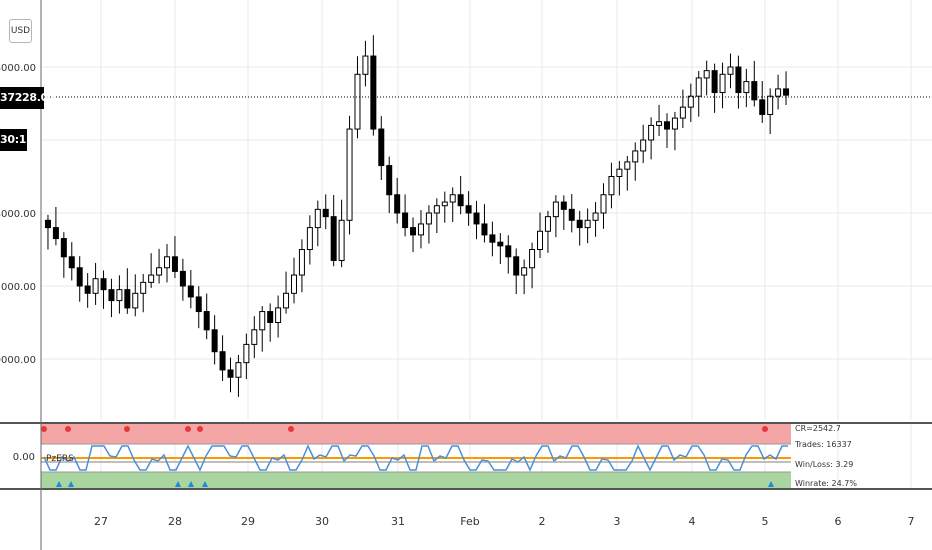 This screenshot has width=932, height=550. I want to click on countdown-badge: 30:12, so click(17, 140).